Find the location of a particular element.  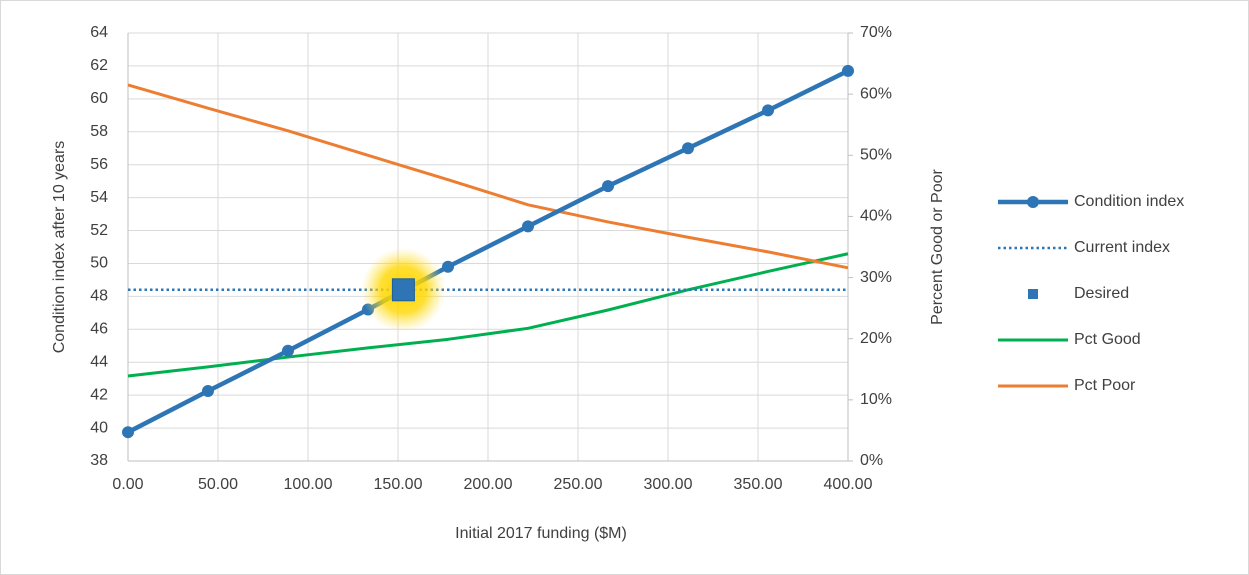

x-tick-label: 400.00 is located at coordinates (848, 484).